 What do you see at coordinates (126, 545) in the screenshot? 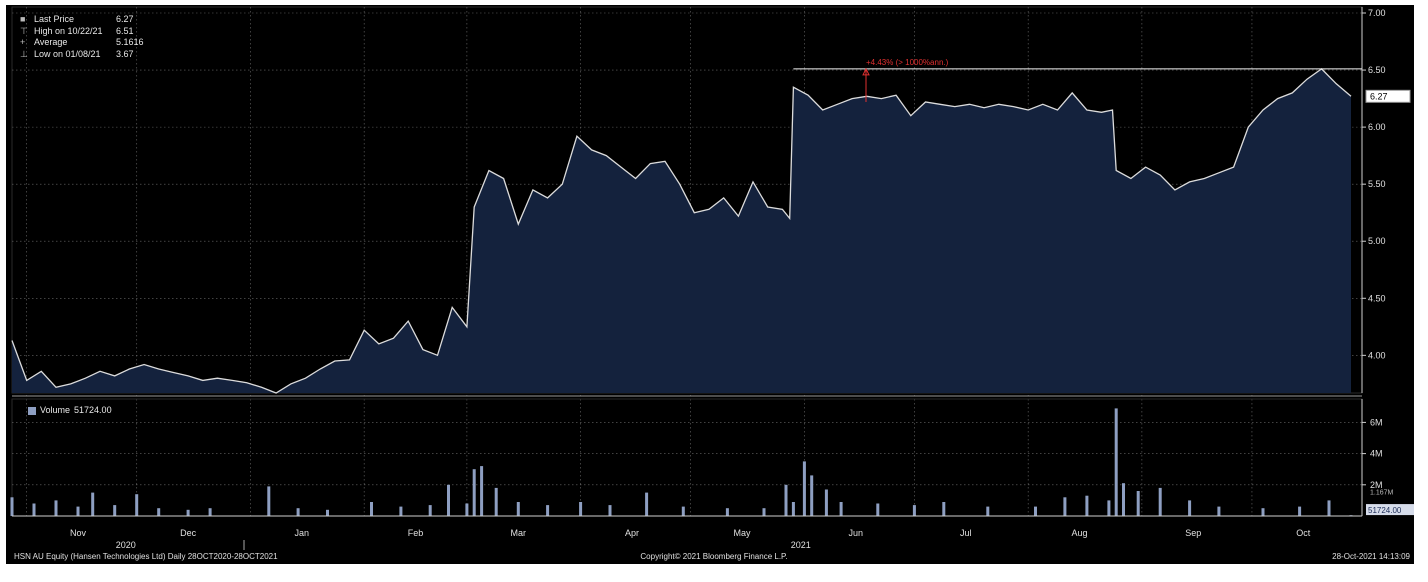
I see `year-label: 2020` at bounding box center [126, 545].